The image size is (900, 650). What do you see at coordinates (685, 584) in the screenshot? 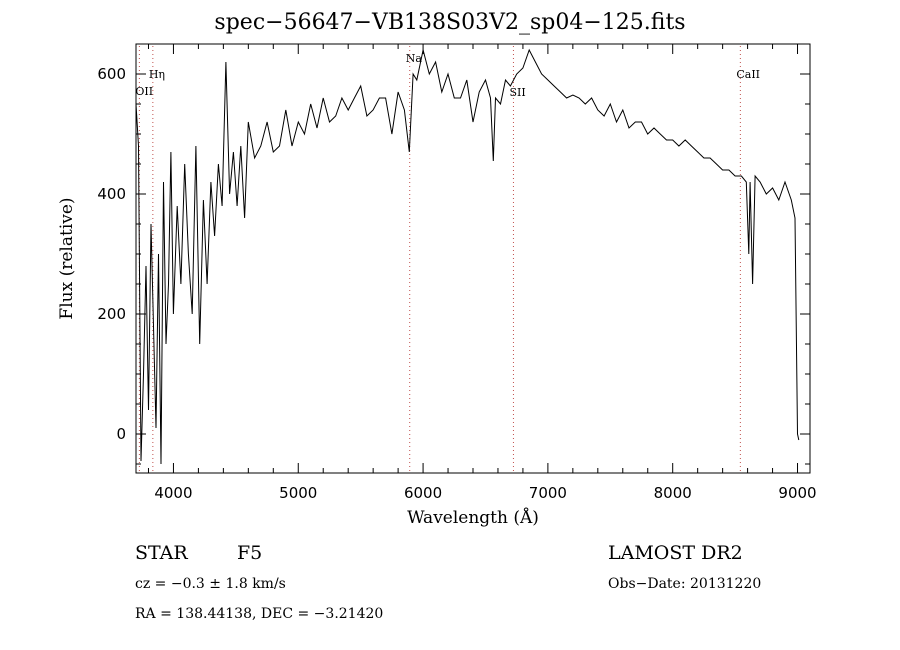
I see `obs-date-label: Obs−Date: 20131220` at bounding box center [685, 584].